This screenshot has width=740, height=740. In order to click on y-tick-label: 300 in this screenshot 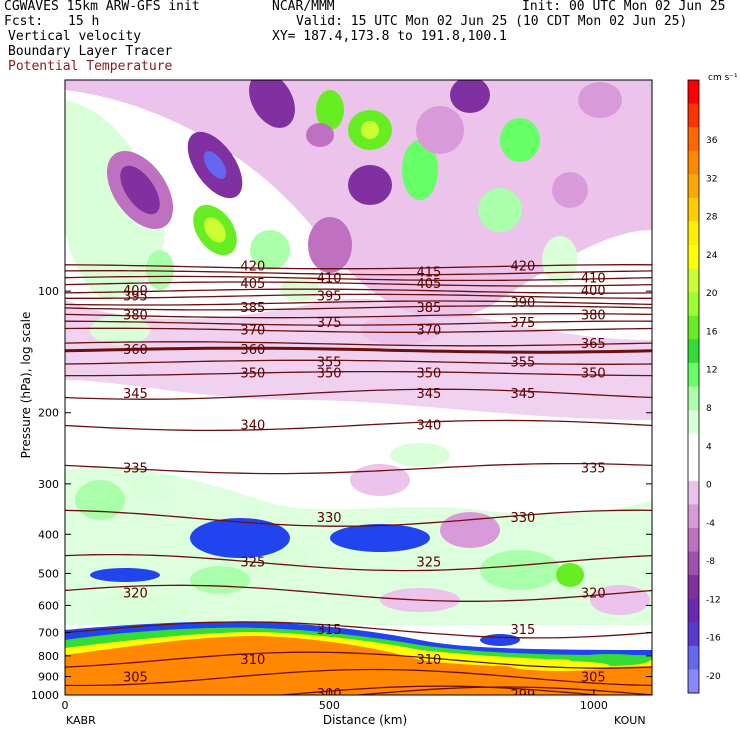, I will do `click(48, 484)`.